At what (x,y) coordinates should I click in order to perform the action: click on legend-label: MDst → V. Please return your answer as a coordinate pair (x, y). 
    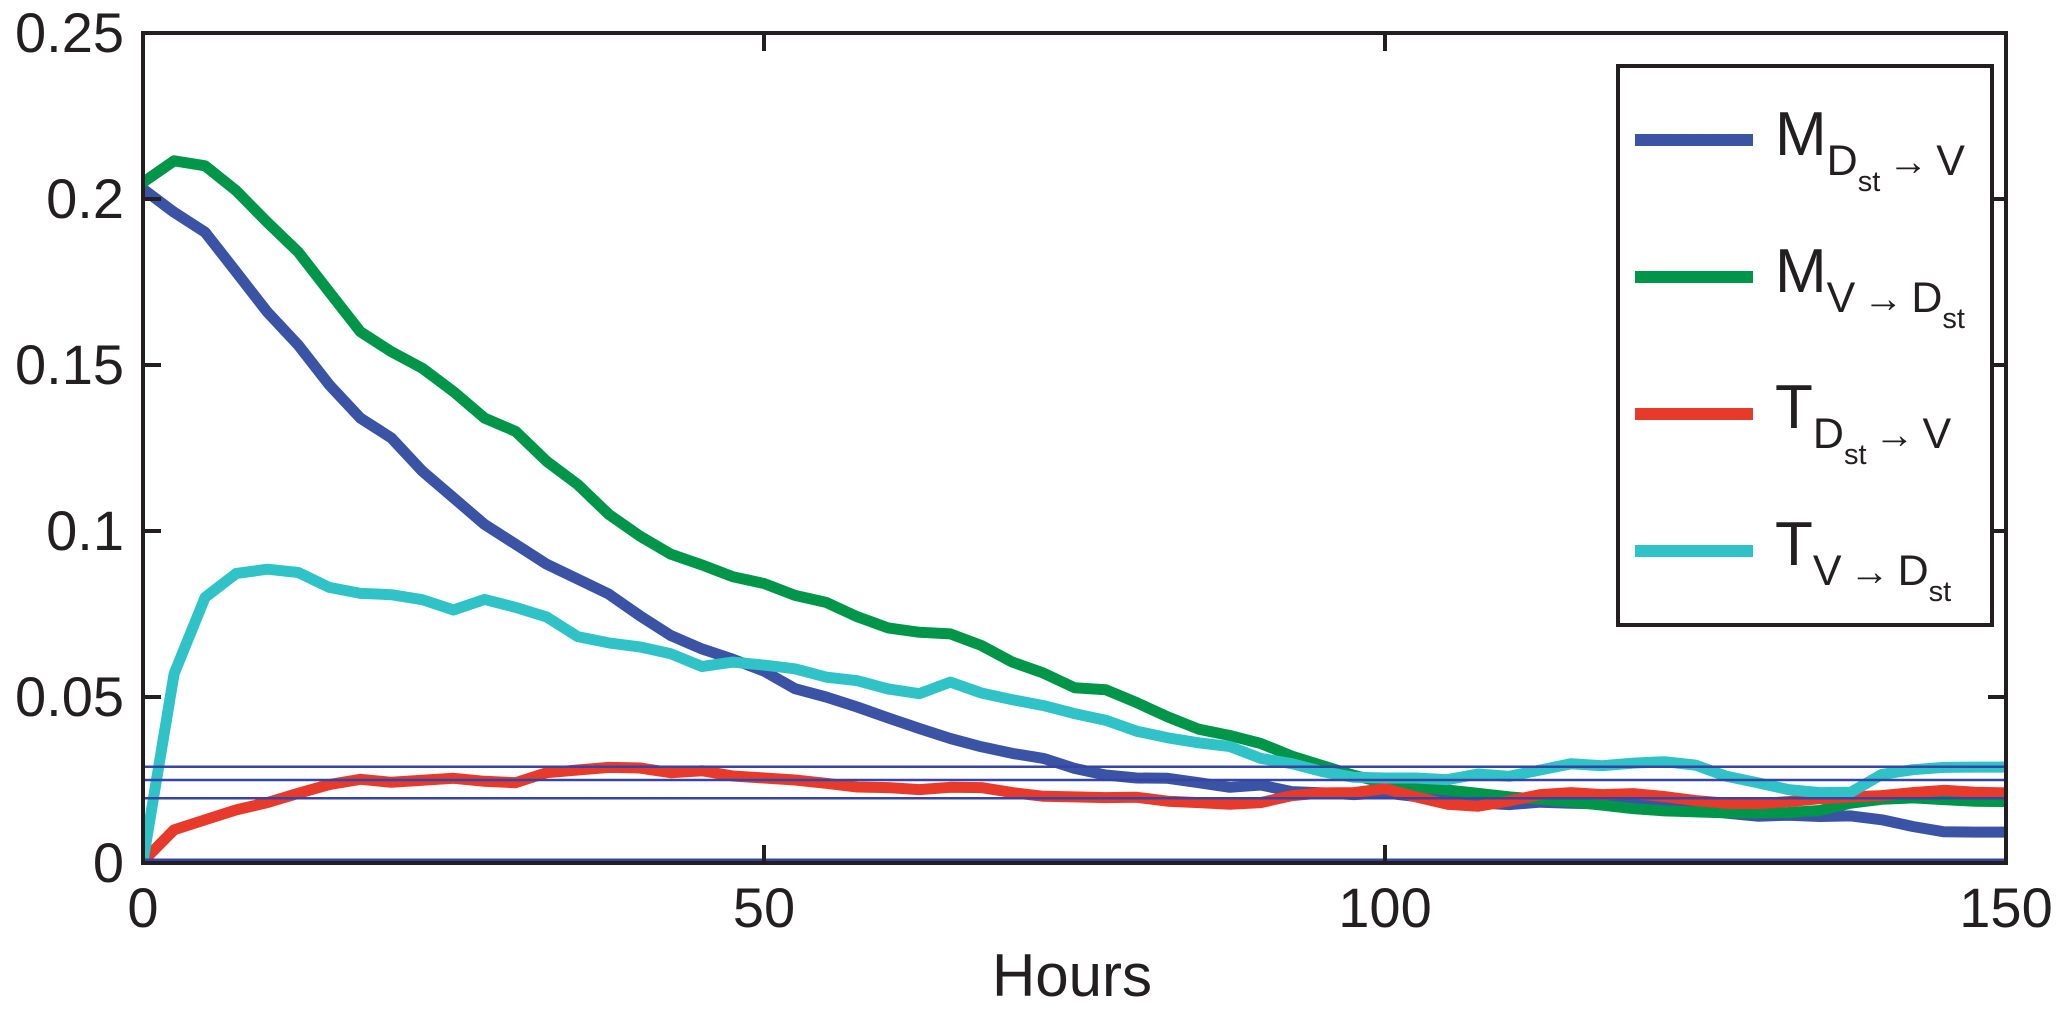
    Looking at the image, I should click on (1870, 150).